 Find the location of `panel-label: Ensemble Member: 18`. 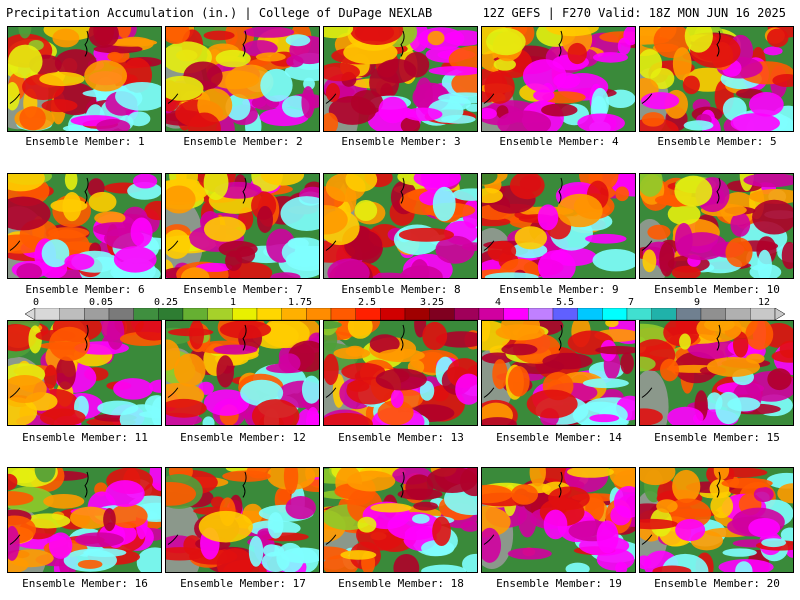

panel-label: Ensemble Member: 18 is located at coordinates (401, 583).